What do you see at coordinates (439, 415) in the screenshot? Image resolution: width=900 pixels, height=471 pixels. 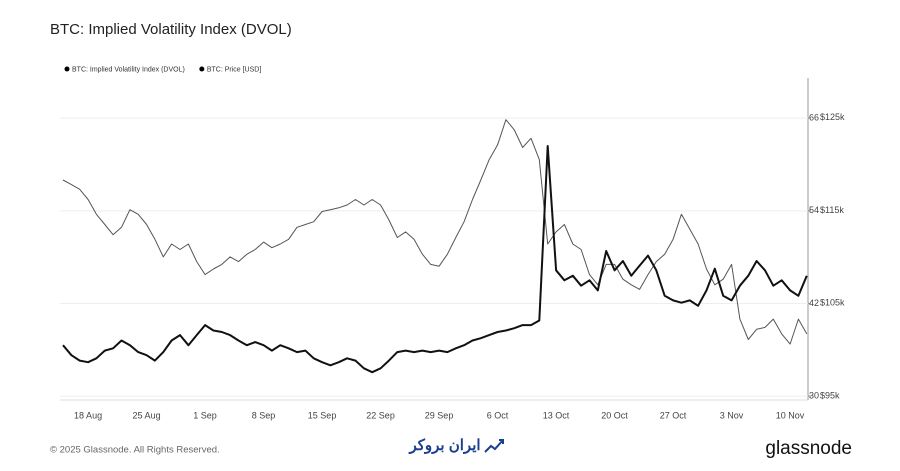 I see `x-tick-label: 29 Sep` at bounding box center [439, 415].